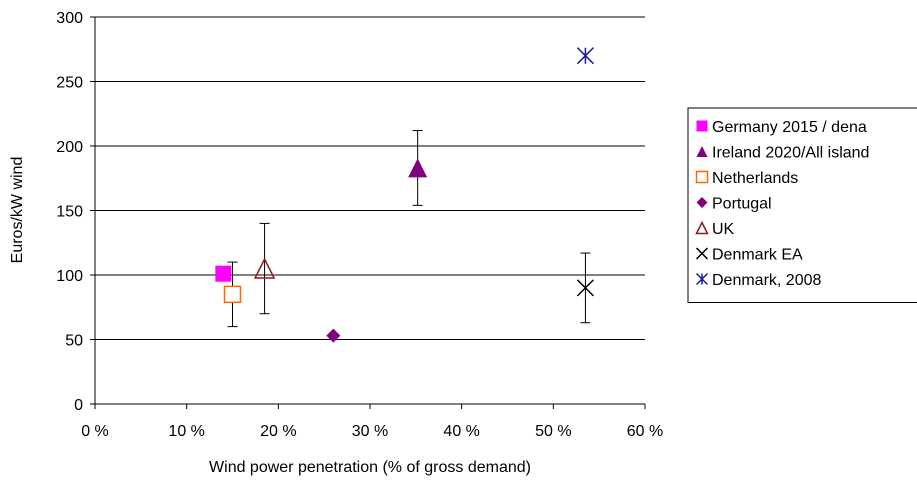 This screenshot has width=917, height=484. I want to click on y-tick-label: 200, so click(69, 147).